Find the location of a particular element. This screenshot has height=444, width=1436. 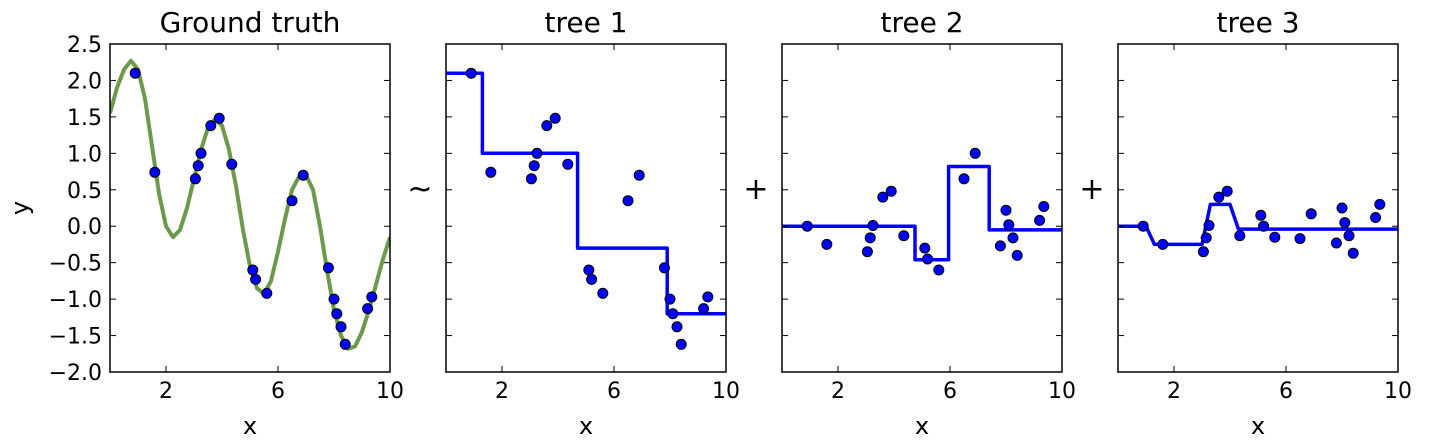

chart-title: Ground truth is located at coordinates (250, 22).